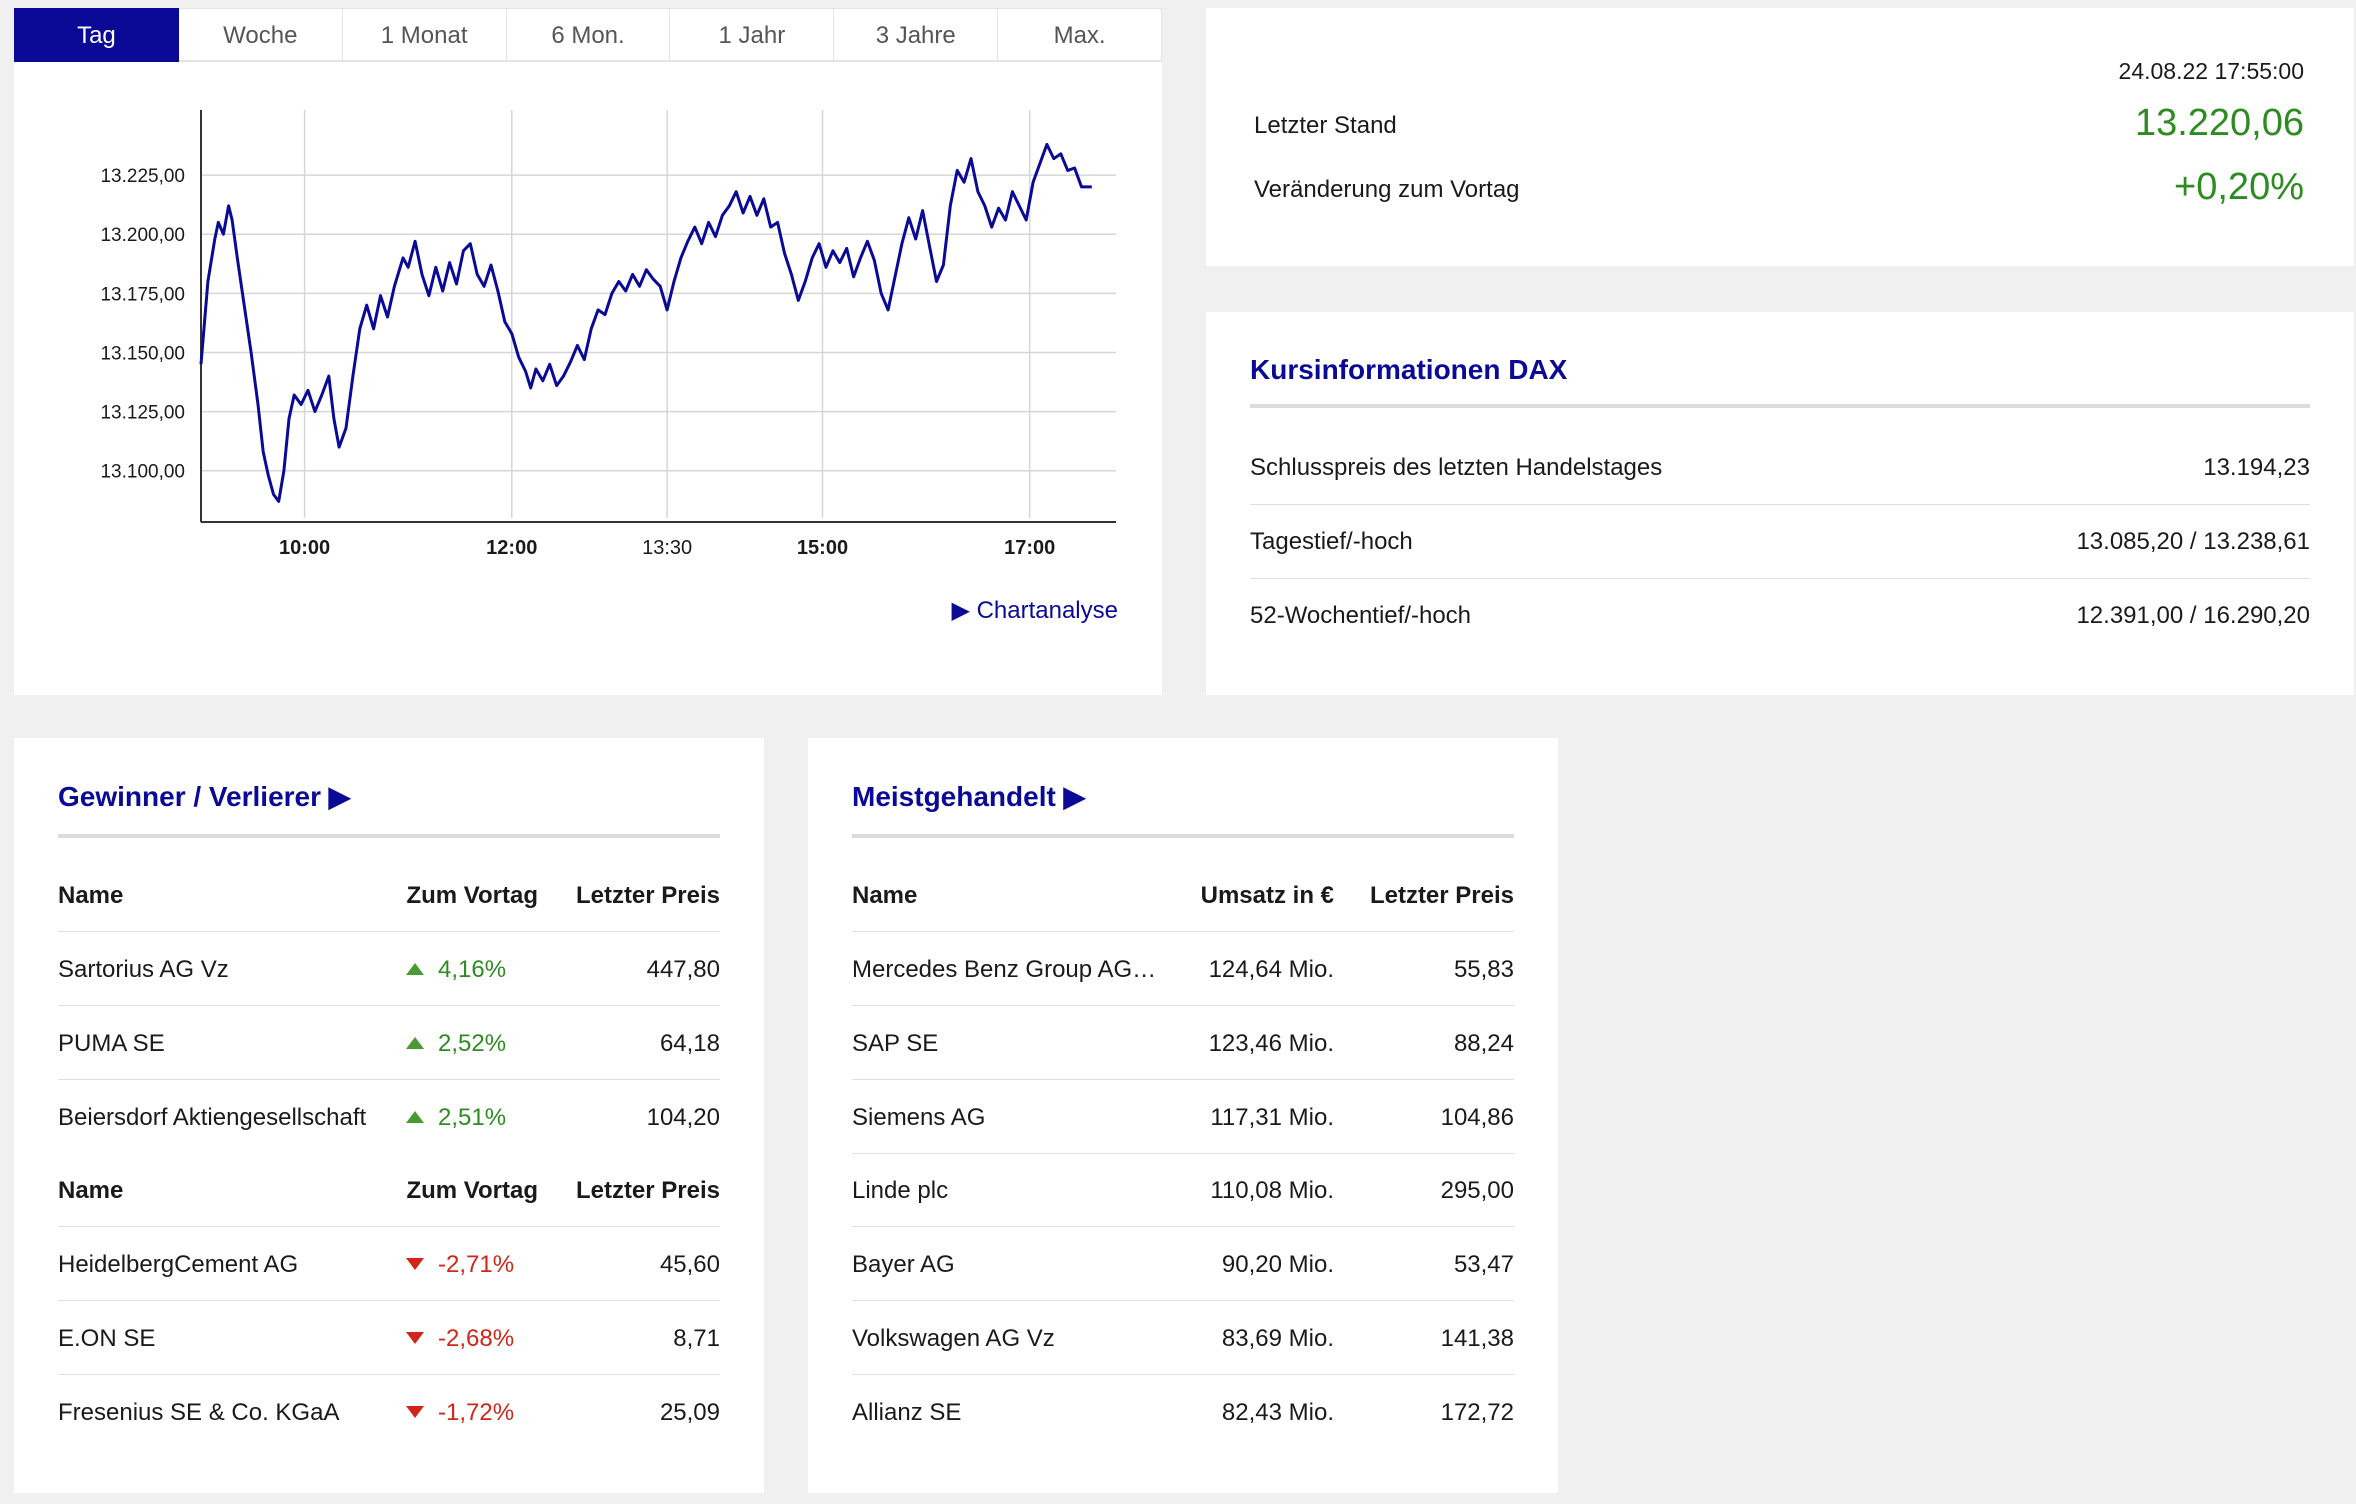  Describe the element at coordinates (1183, 895) in the screenshot. I see `most-traded-table-header: Name Umsatz in € Letzter Preis` at that location.